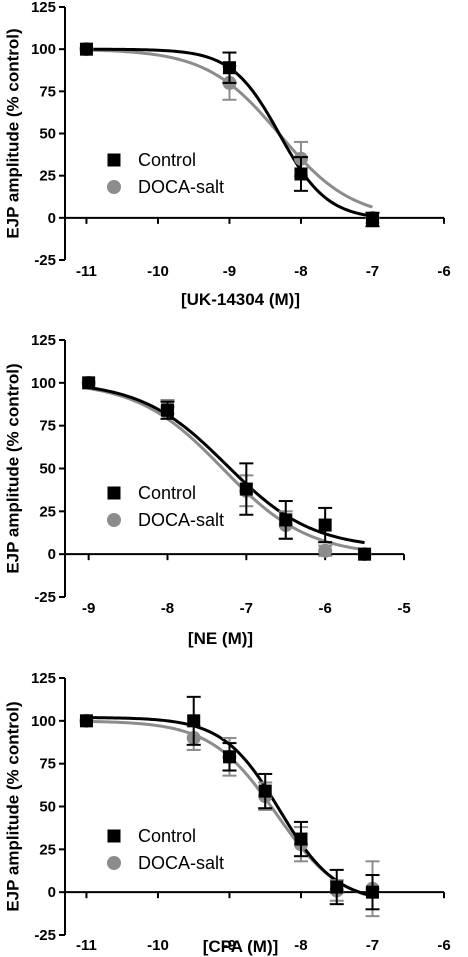 The image size is (468, 957). Describe the element at coordinates (325, 550) in the screenshot. I see `data-point-doca-salt` at that location.